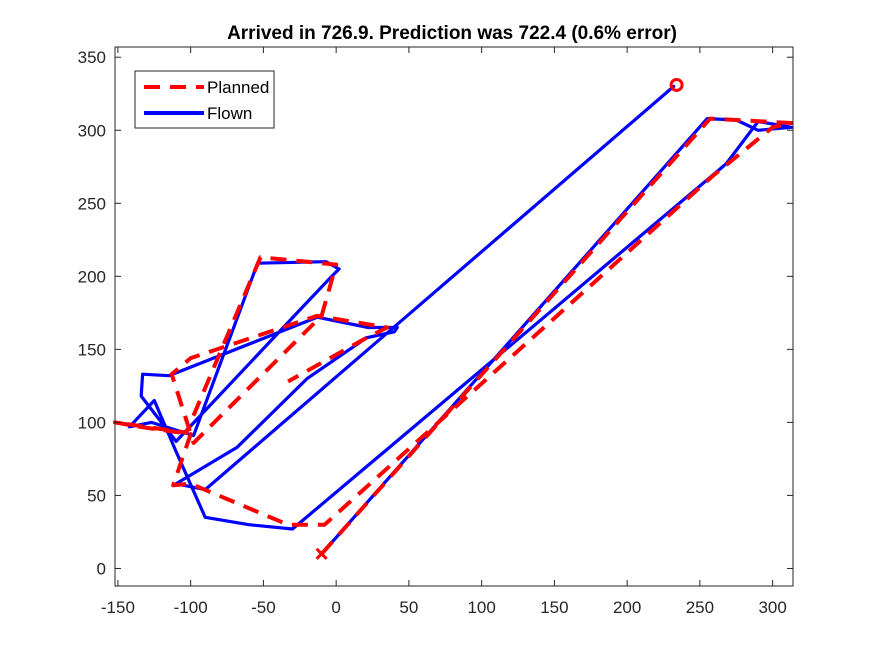 The width and height of the screenshot is (875, 656). What do you see at coordinates (408, 607) in the screenshot?
I see `x-tick-label: 50` at bounding box center [408, 607].